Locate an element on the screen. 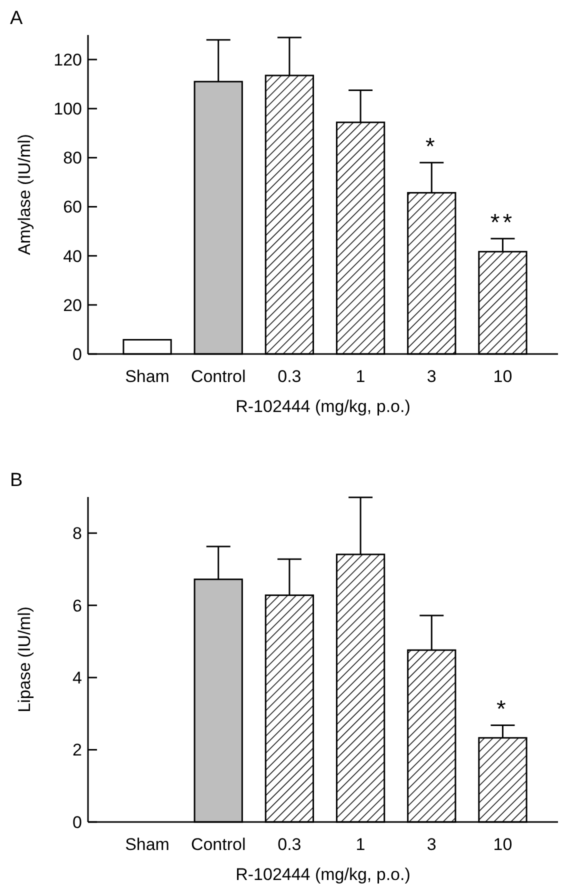 The height and width of the screenshot is (886, 565). chart-title: B is located at coordinates (16, 480).